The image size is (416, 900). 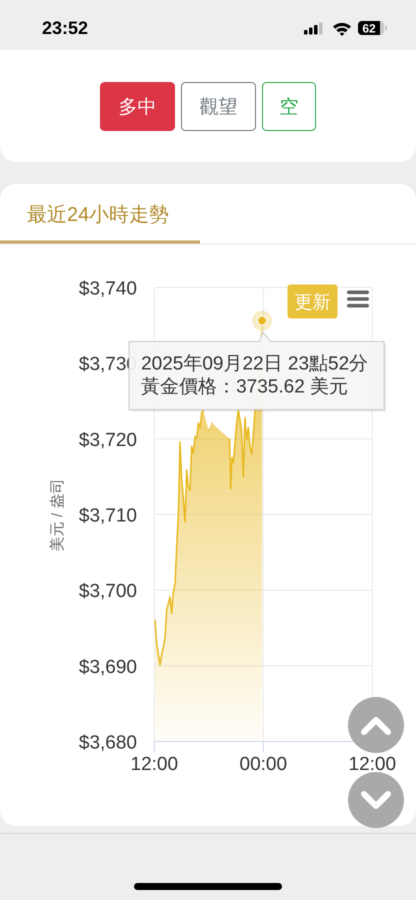 What do you see at coordinates (107, 365) in the screenshot?
I see `y-tick-label: $3,730` at bounding box center [107, 365].